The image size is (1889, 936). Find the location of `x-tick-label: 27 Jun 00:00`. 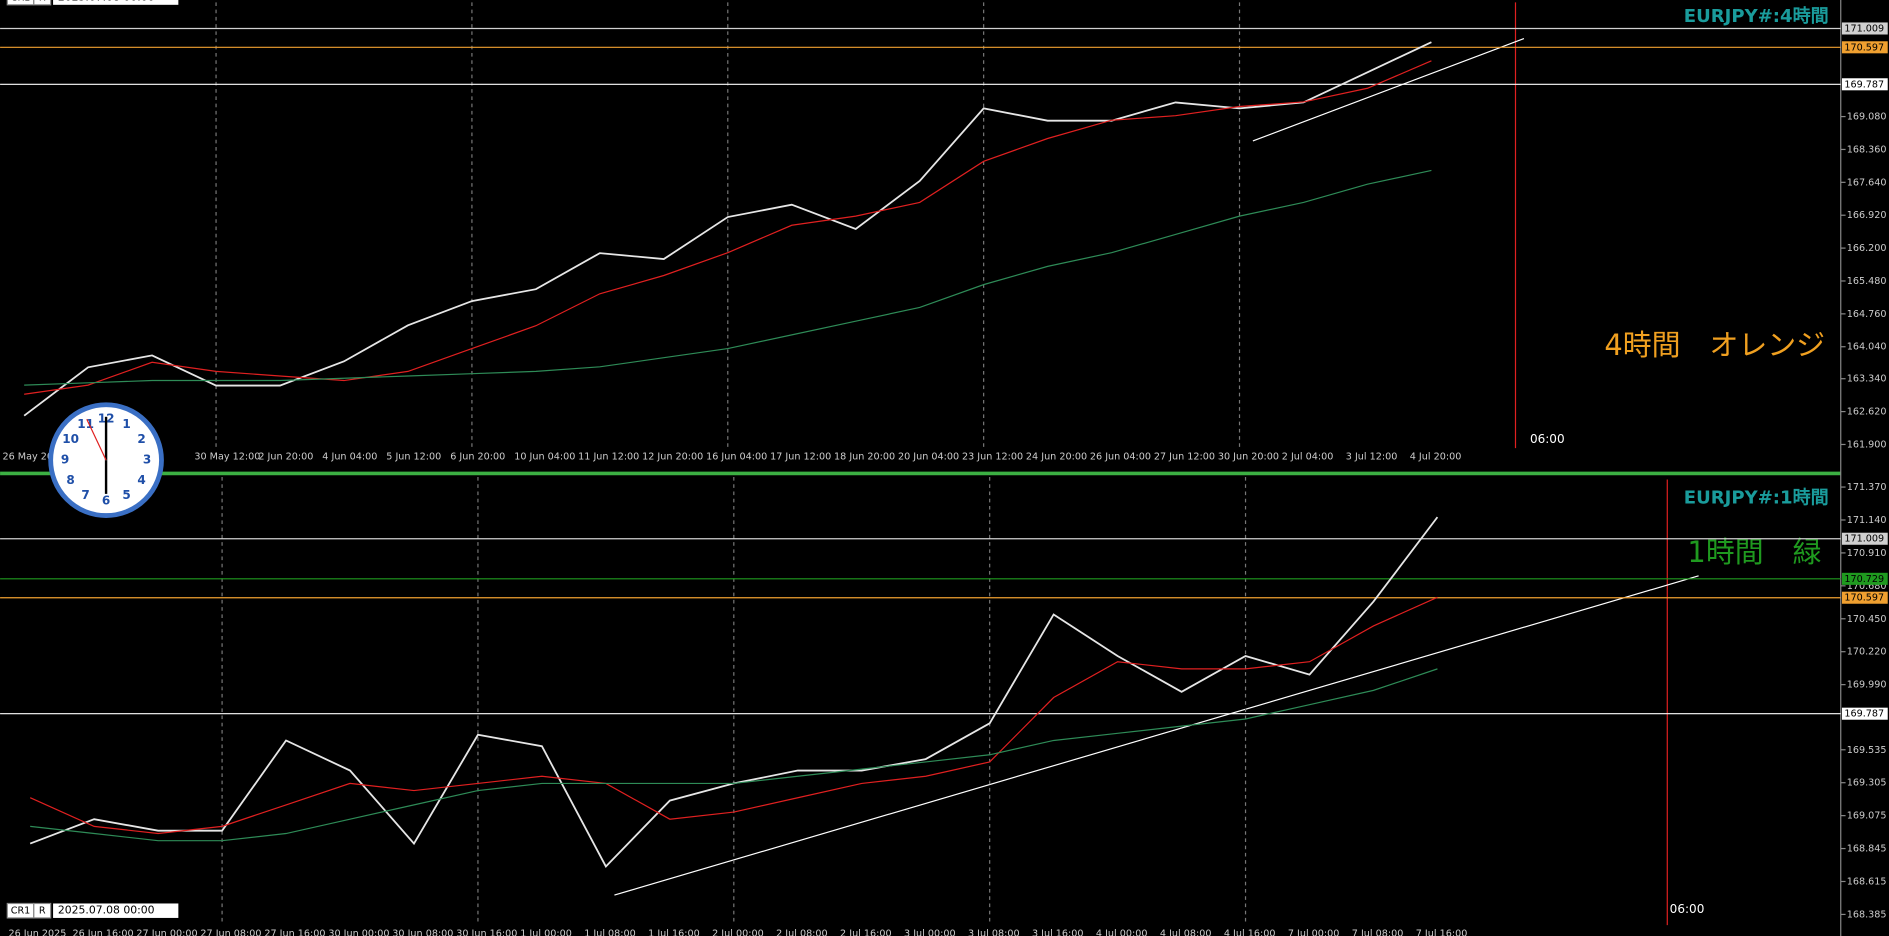

x-tick-label: 27 Jun 00:00 is located at coordinates (166, 932).